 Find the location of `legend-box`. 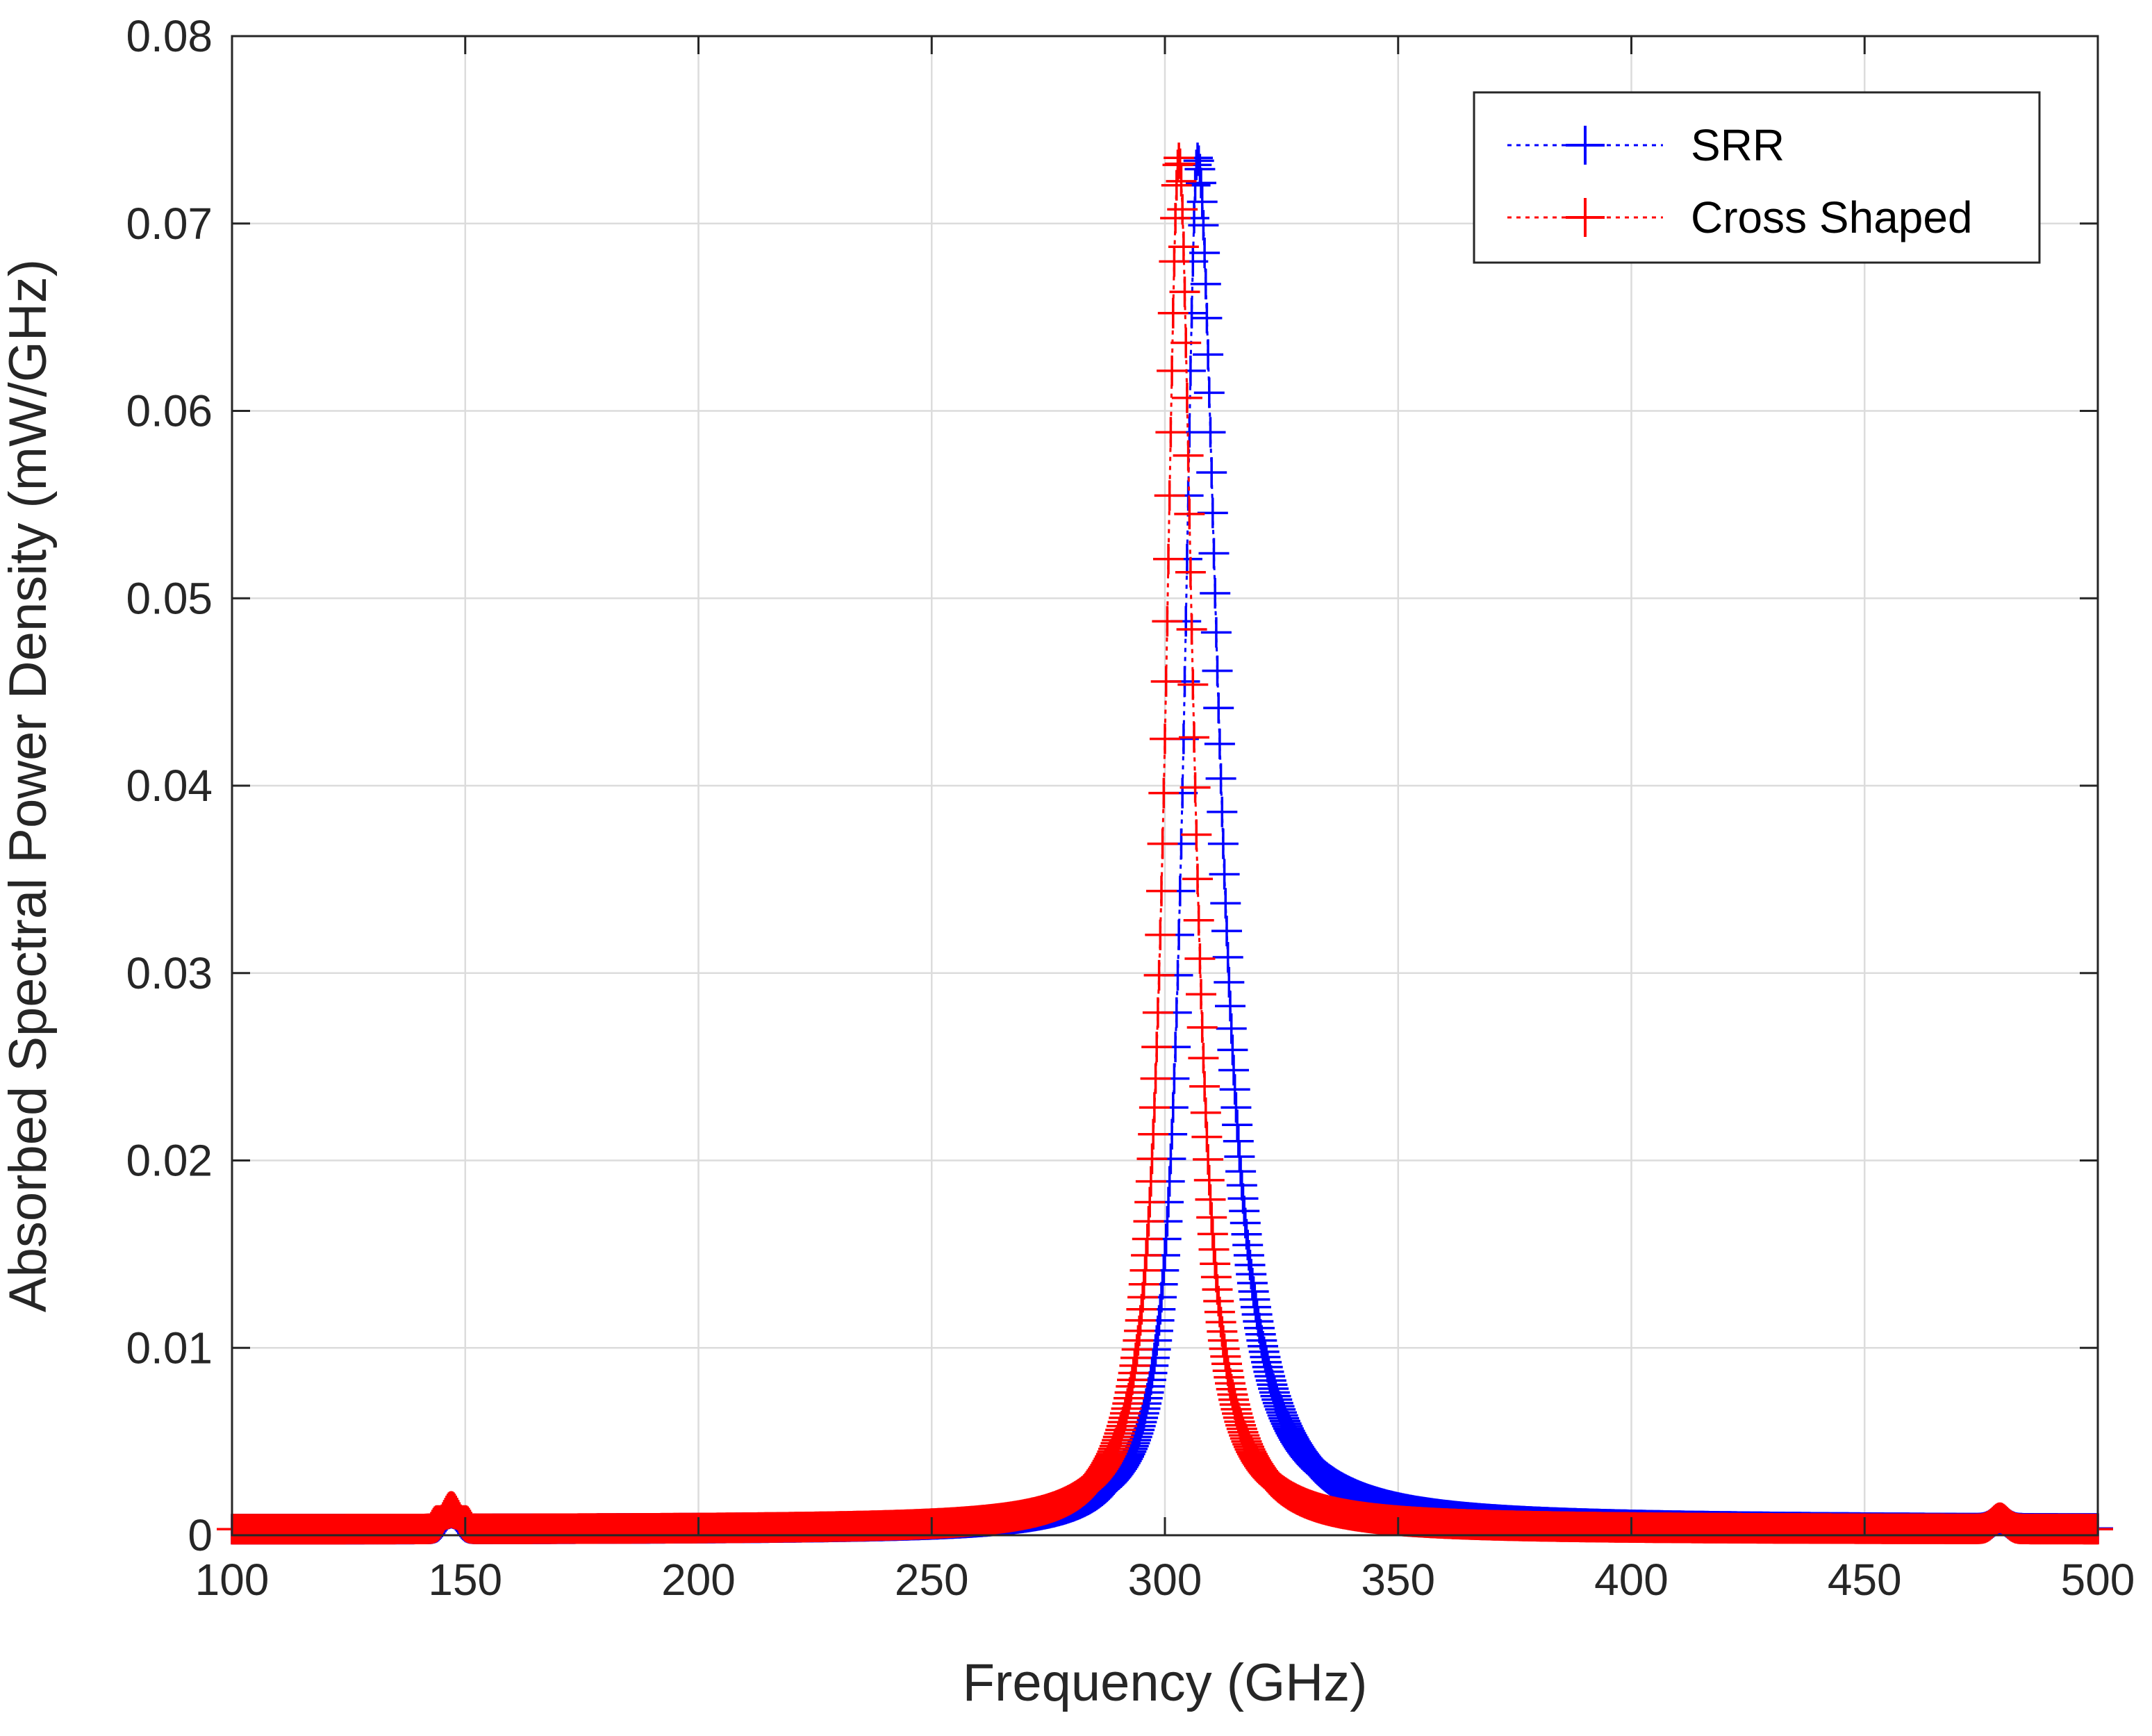

legend-box is located at coordinates (1757, 177).